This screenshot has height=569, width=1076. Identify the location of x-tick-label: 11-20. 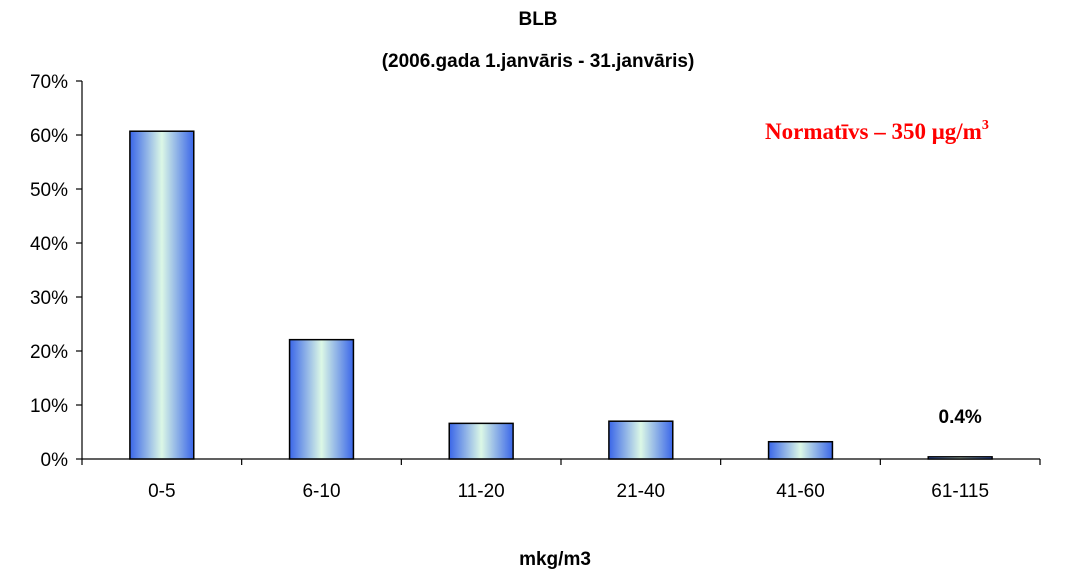
(481, 491).